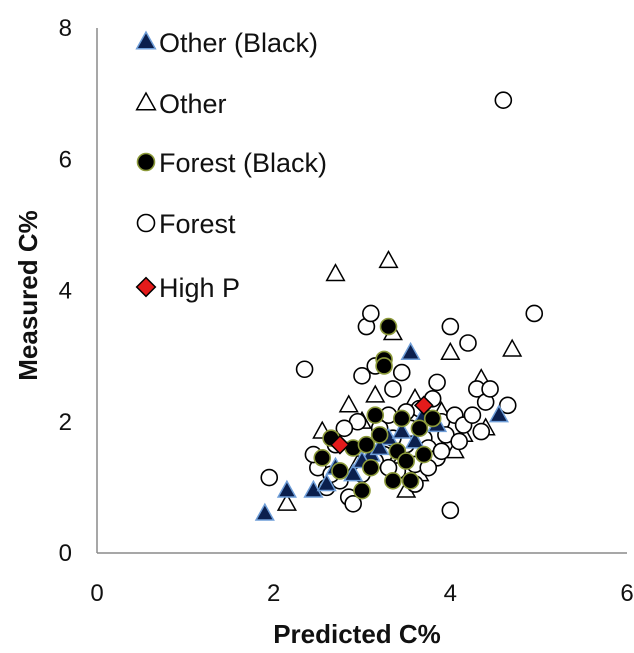  Describe the element at coordinates (199, 288) in the screenshot. I see `legend-label-high-p: High P` at that location.